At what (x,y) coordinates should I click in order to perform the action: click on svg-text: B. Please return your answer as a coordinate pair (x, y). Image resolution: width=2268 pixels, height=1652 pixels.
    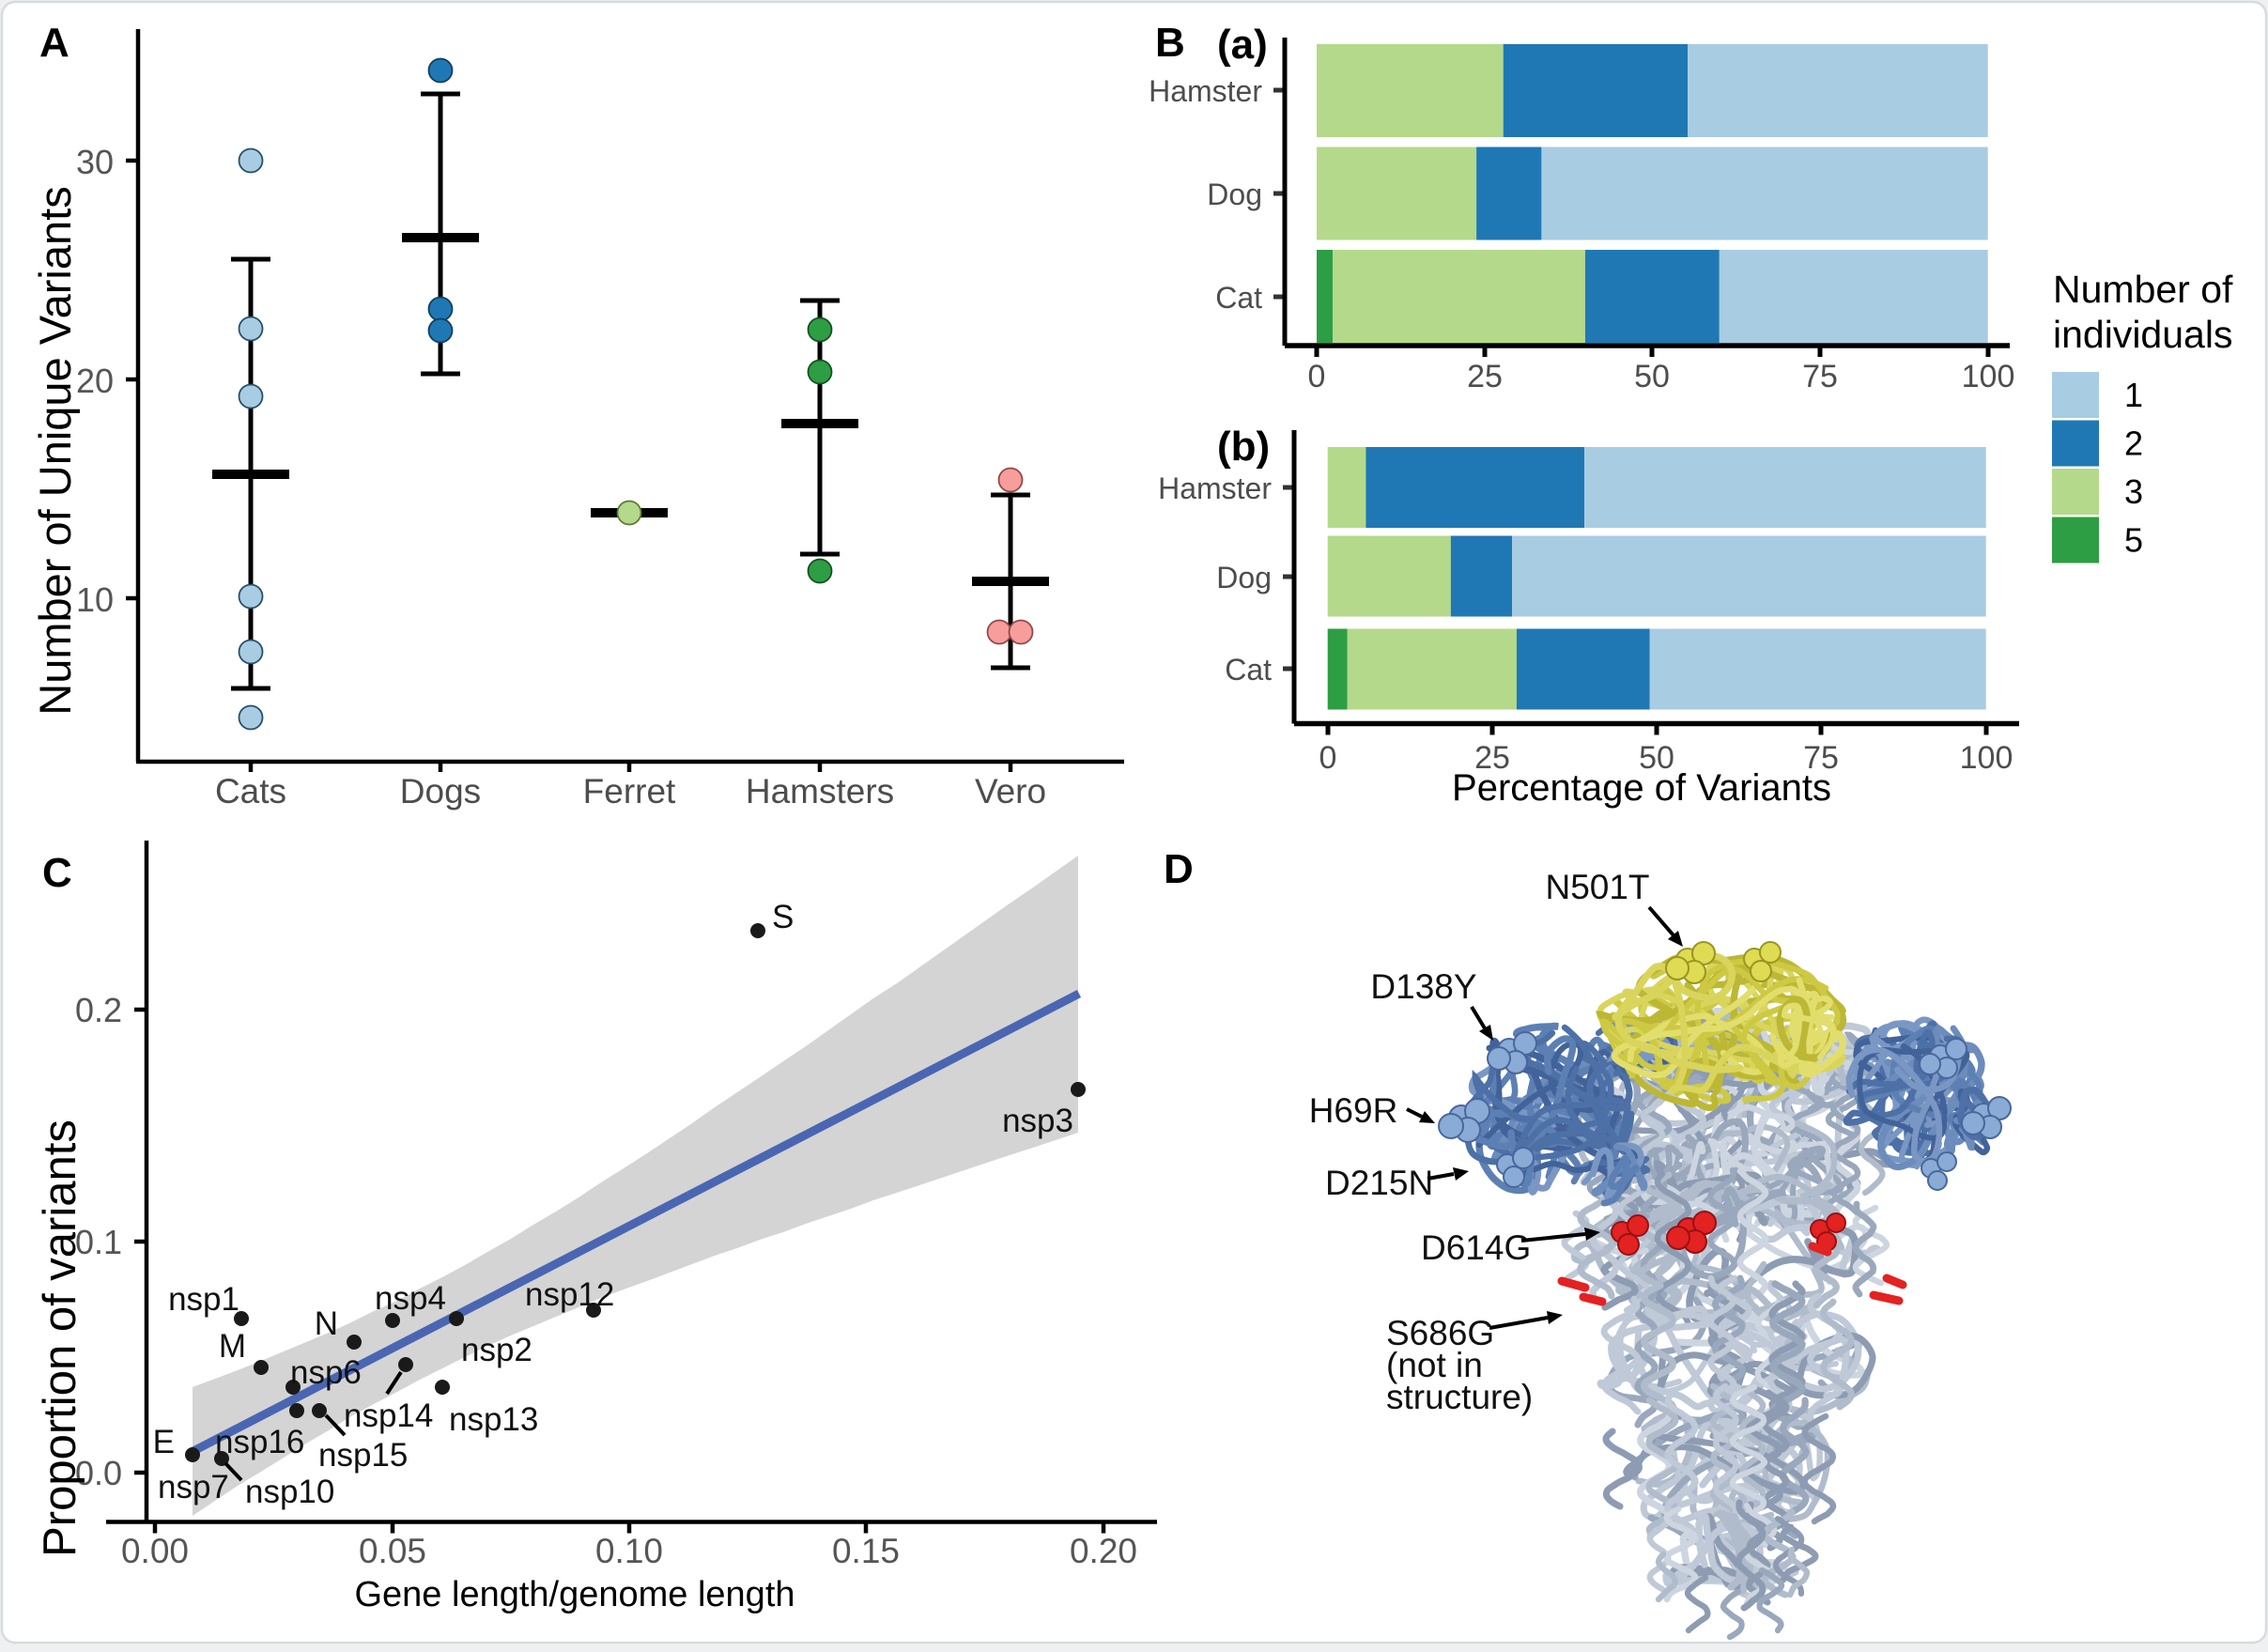
    Looking at the image, I should click on (1170, 43).